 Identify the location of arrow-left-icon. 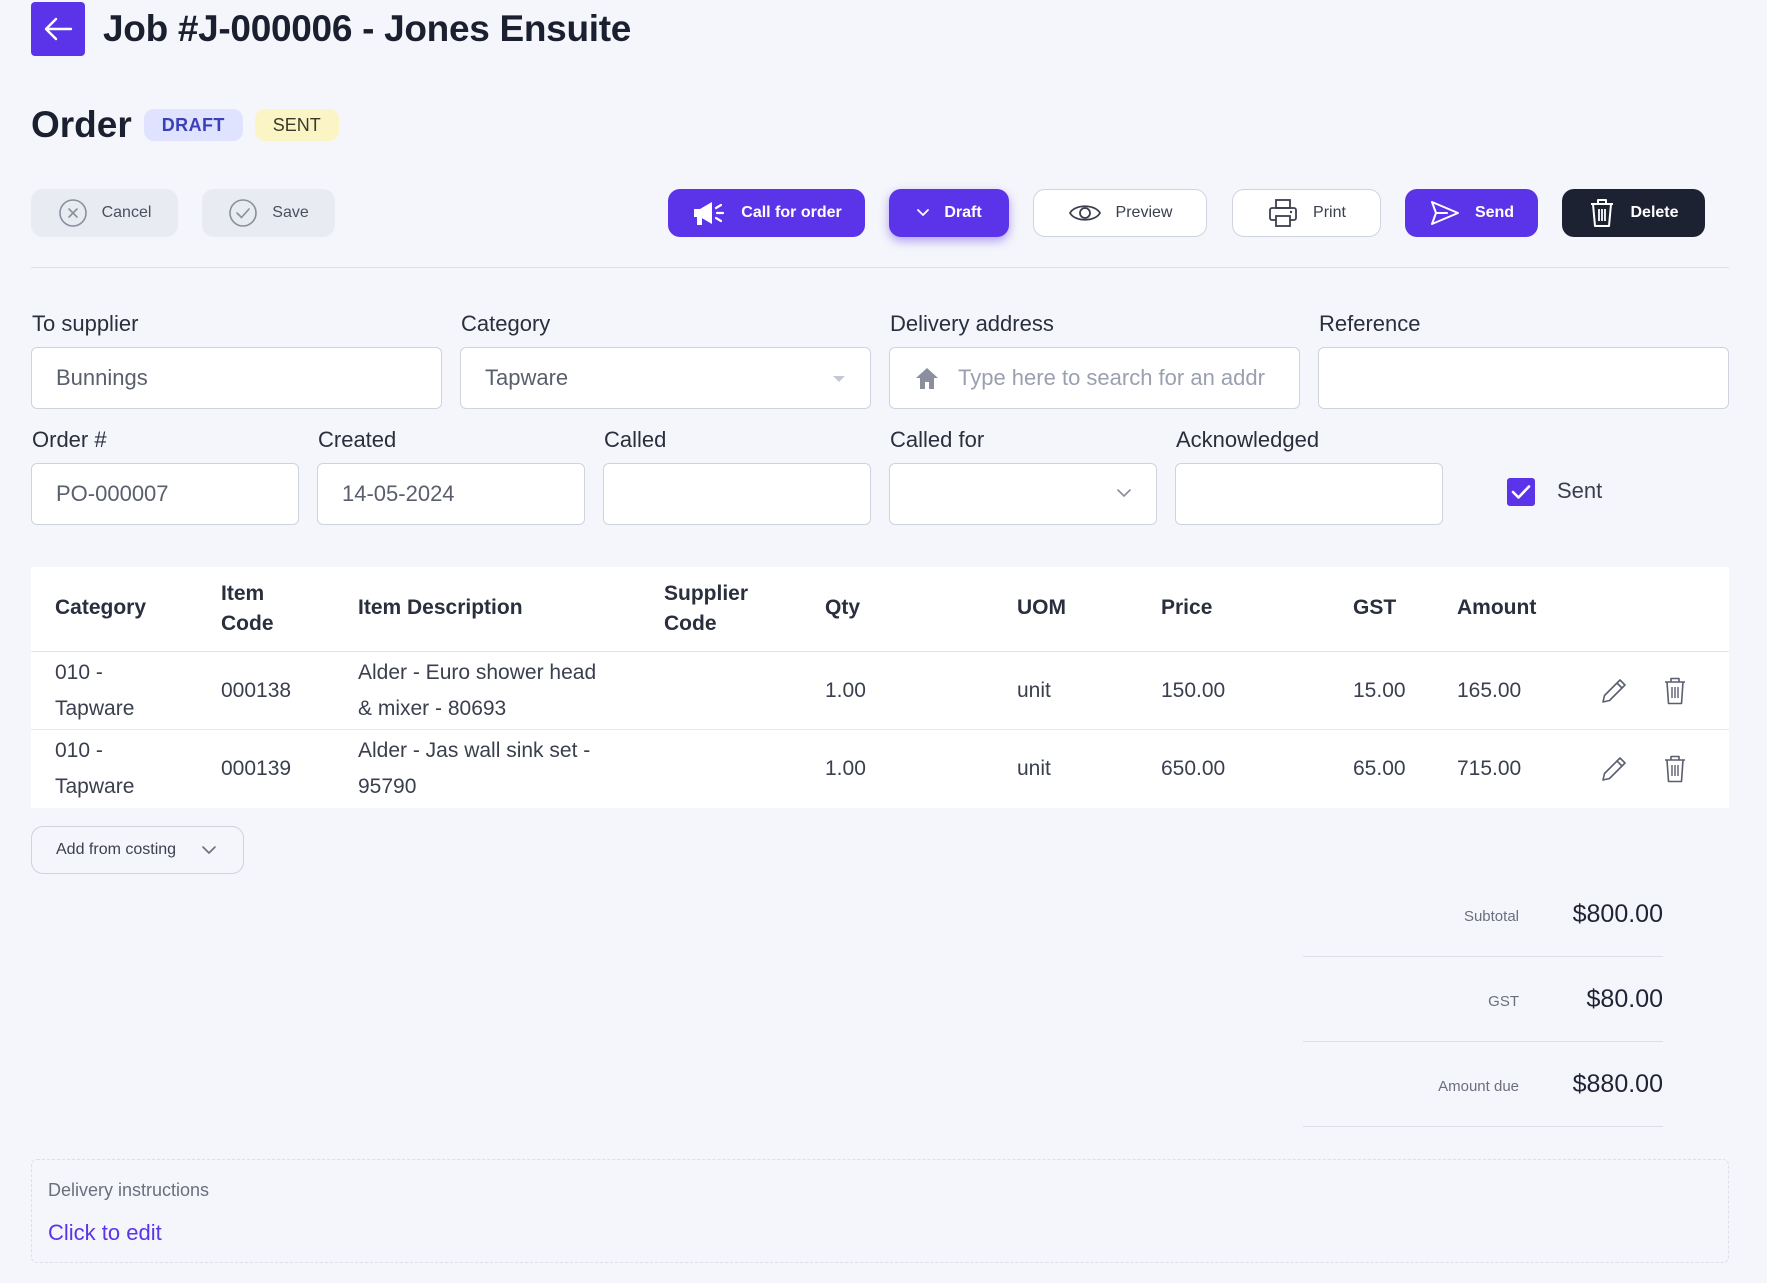
(58, 29).